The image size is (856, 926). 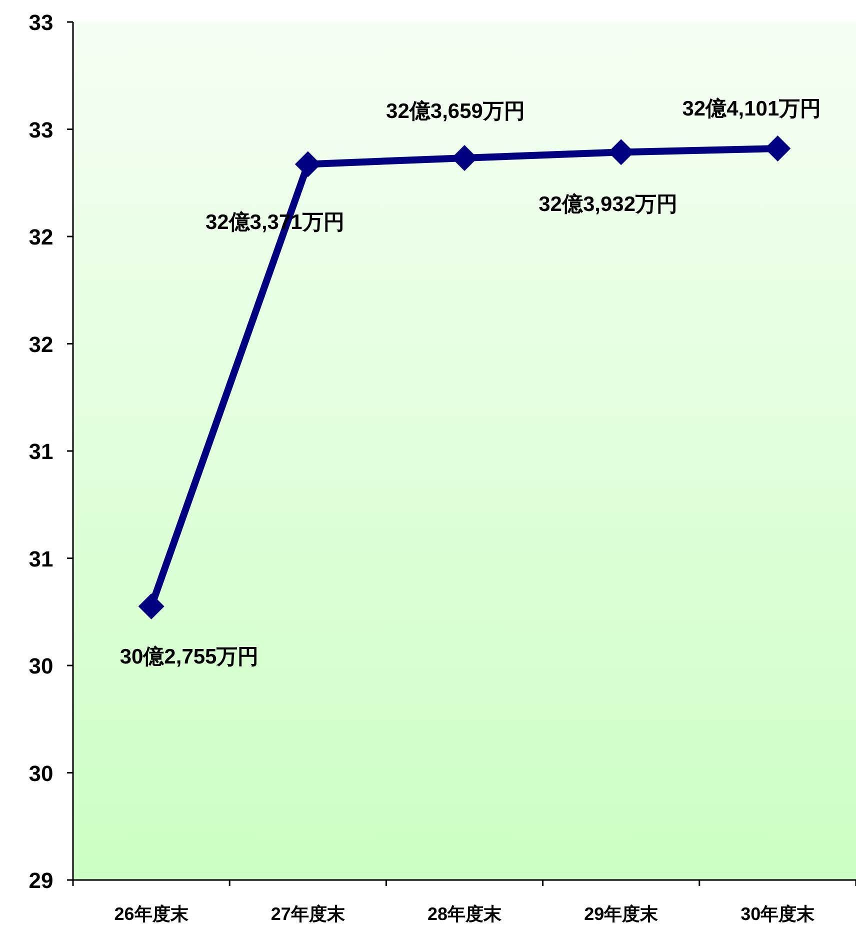 I want to click on data-label: 32億3,932万円, so click(x=608, y=204).